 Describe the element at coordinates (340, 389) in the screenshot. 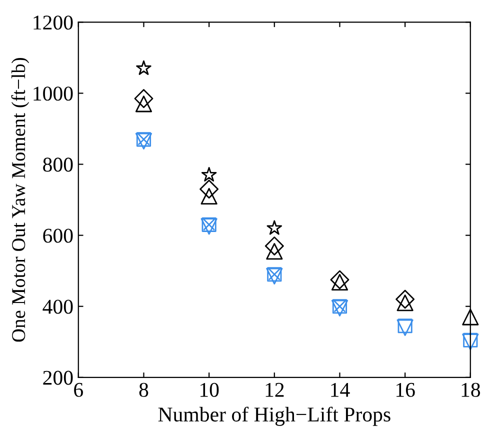

I see `x-tick-label: 14` at that location.